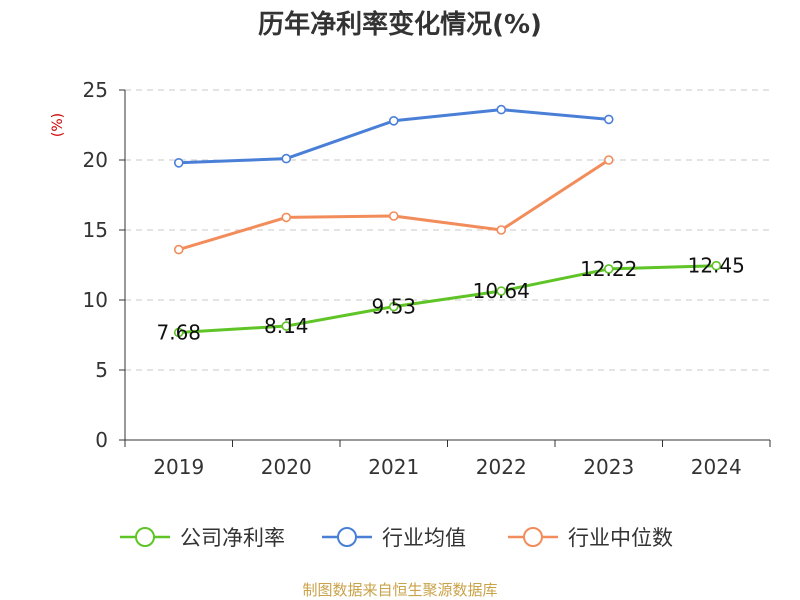 This screenshot has height=600, width=800. What do you see at coordinates (95, 160) in the screenshot?
I see `y-tick-label: 20` at bounding box center [95, 160].